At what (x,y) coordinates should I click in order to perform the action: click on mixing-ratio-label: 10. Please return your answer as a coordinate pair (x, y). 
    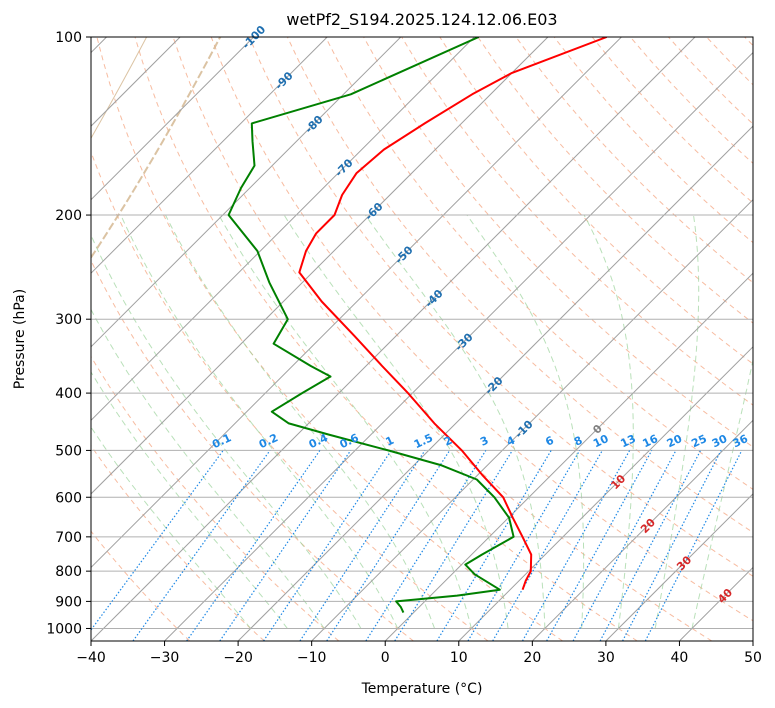
    Looking at the image, I should click on (601, 441).